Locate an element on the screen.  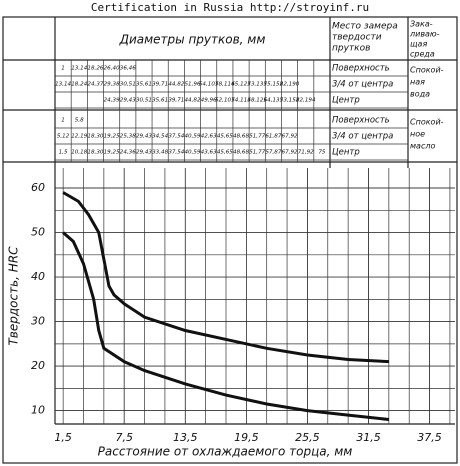
table-cell: 42,63 is located at coordinates (209, 137).